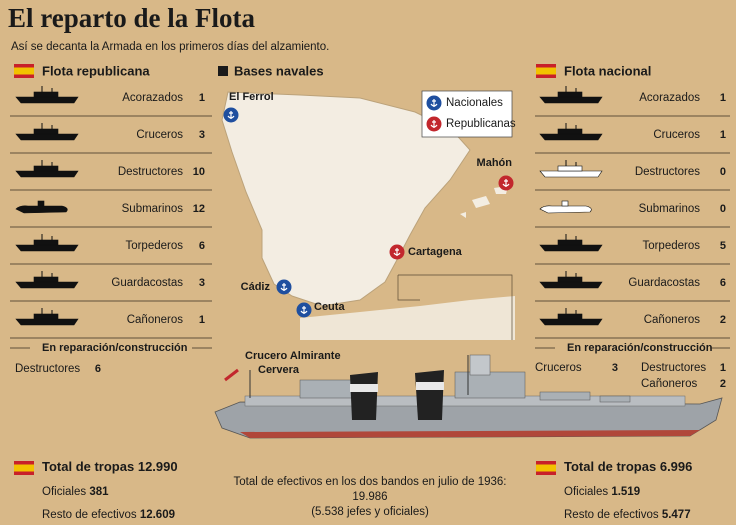  What do you see at coordinates (155, 320) in the screenshot?
I see `row-label: Cañoneros` at bounding box center [155, 320].